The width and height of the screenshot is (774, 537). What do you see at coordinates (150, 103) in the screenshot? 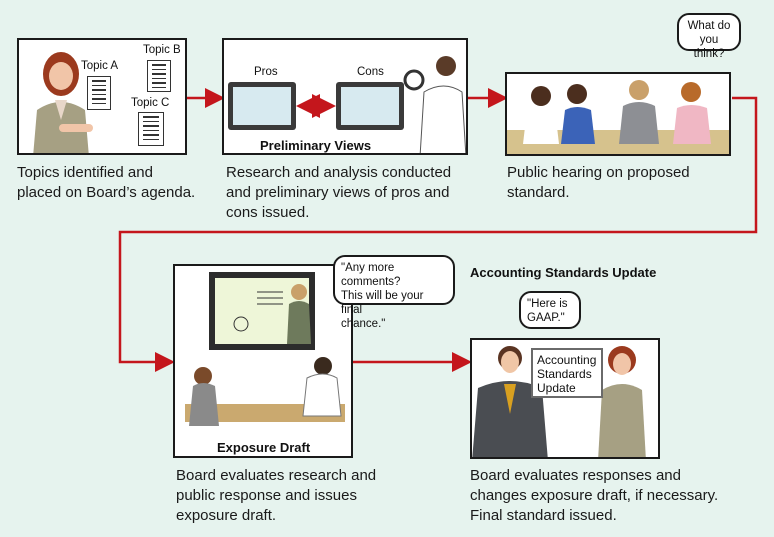
I see `topic-c-label: Topic C` at bounding box center [150, 103].